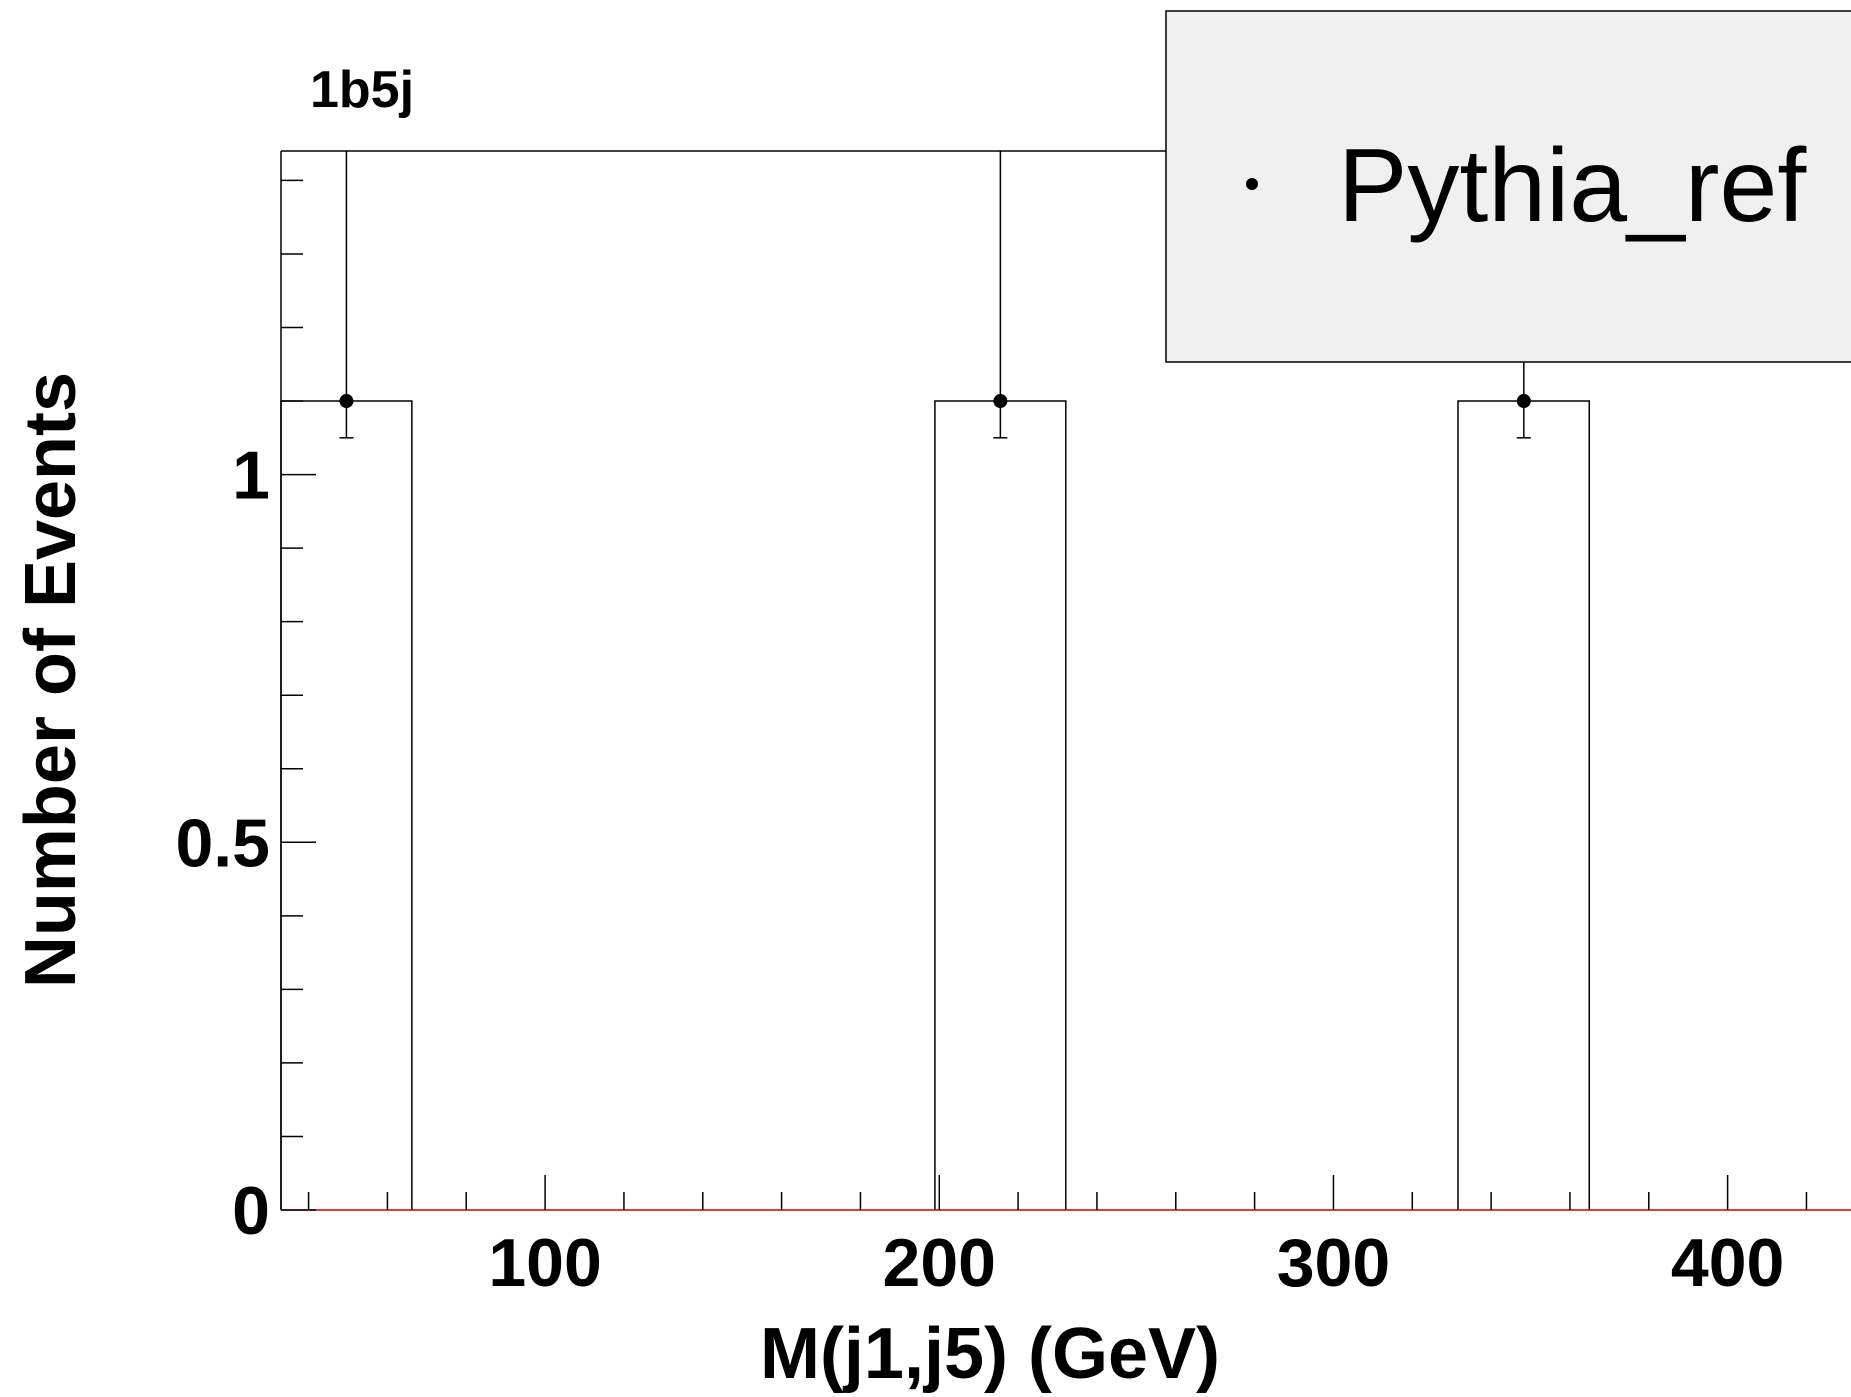  Describe the element at coordinates (939, 1263) in the screenshot. I see `x-tick-label: 200` at that location.